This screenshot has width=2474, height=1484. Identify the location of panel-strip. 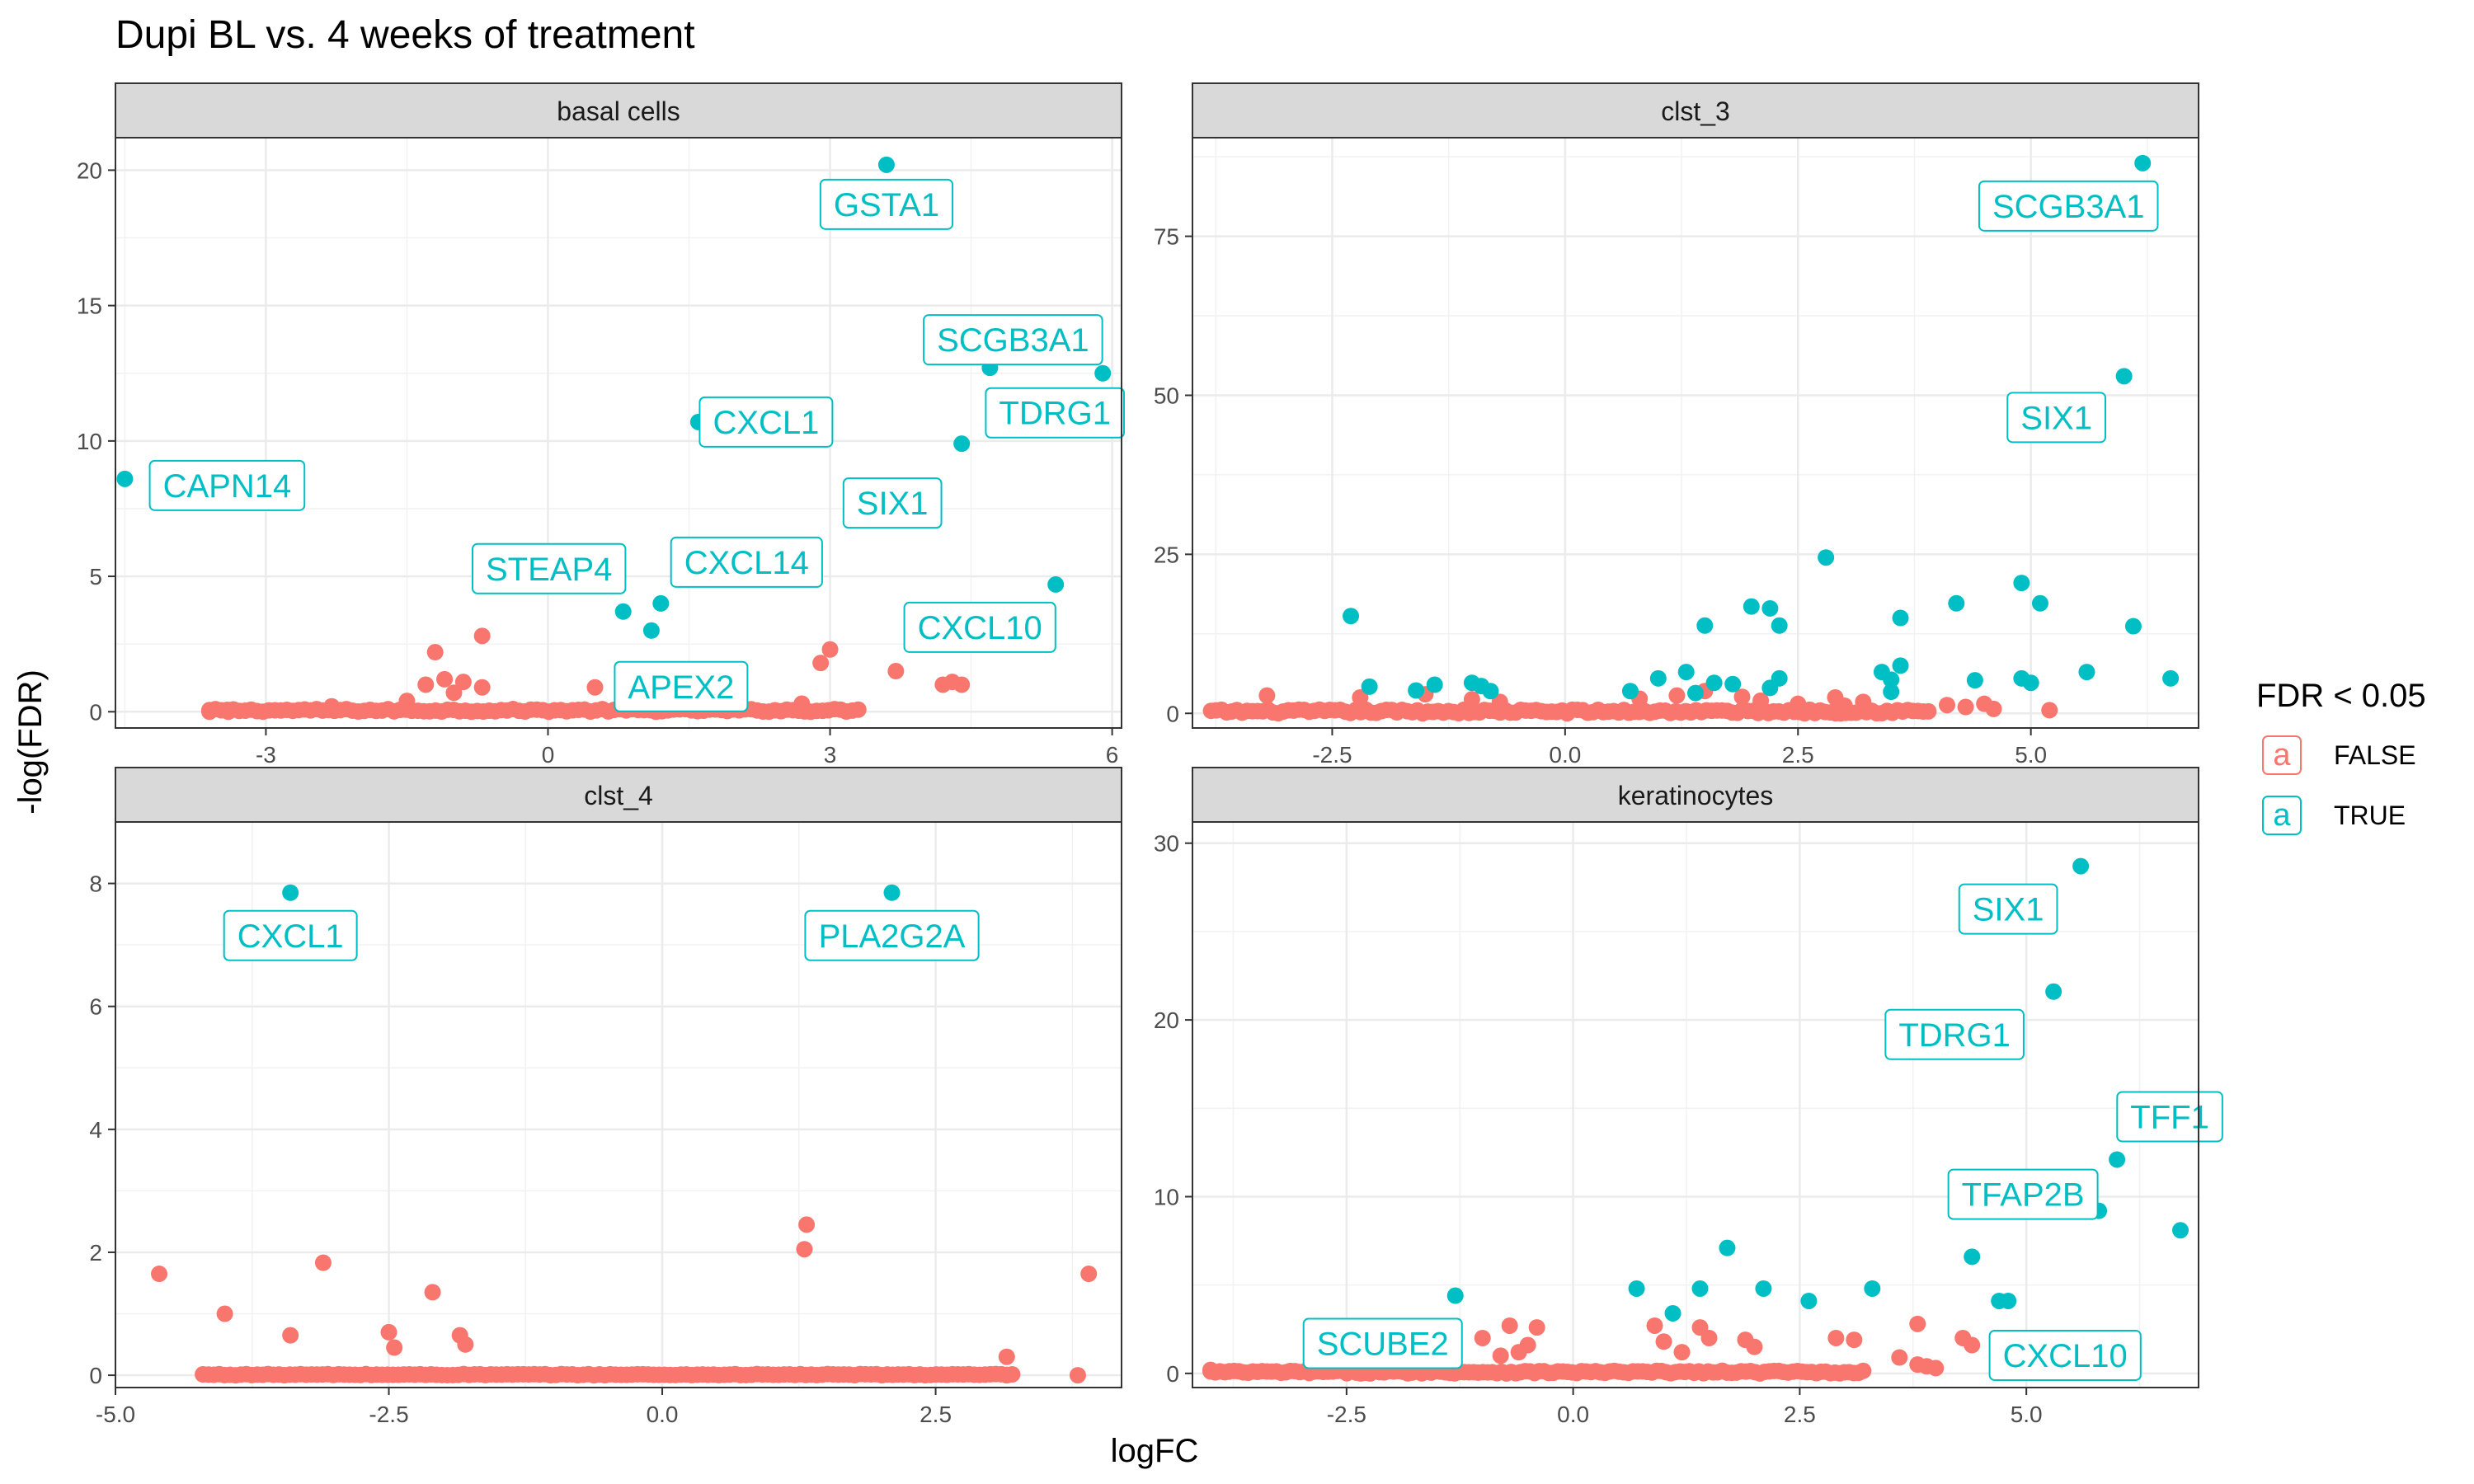
(618, 795).